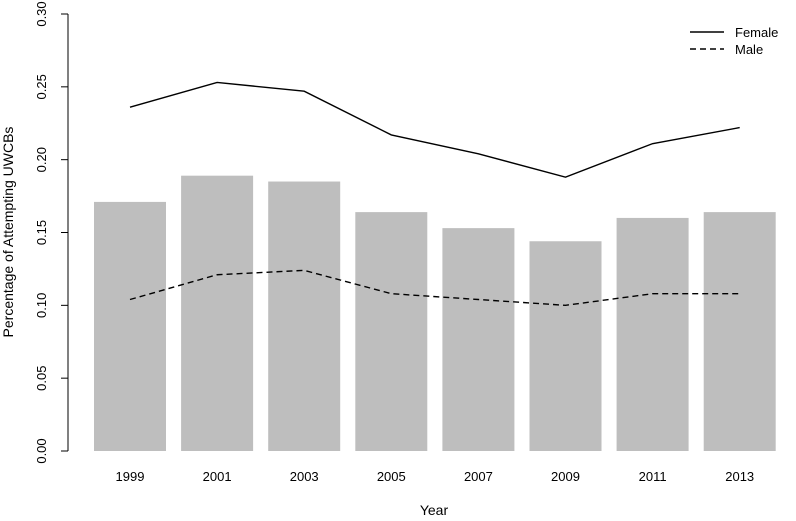 Image resolution: width=796 pixels, height=521 pixels. What do you see at coordinates (565, 346) in the screenshot?
I see `bar-2009` at bounding box center [565, 346].